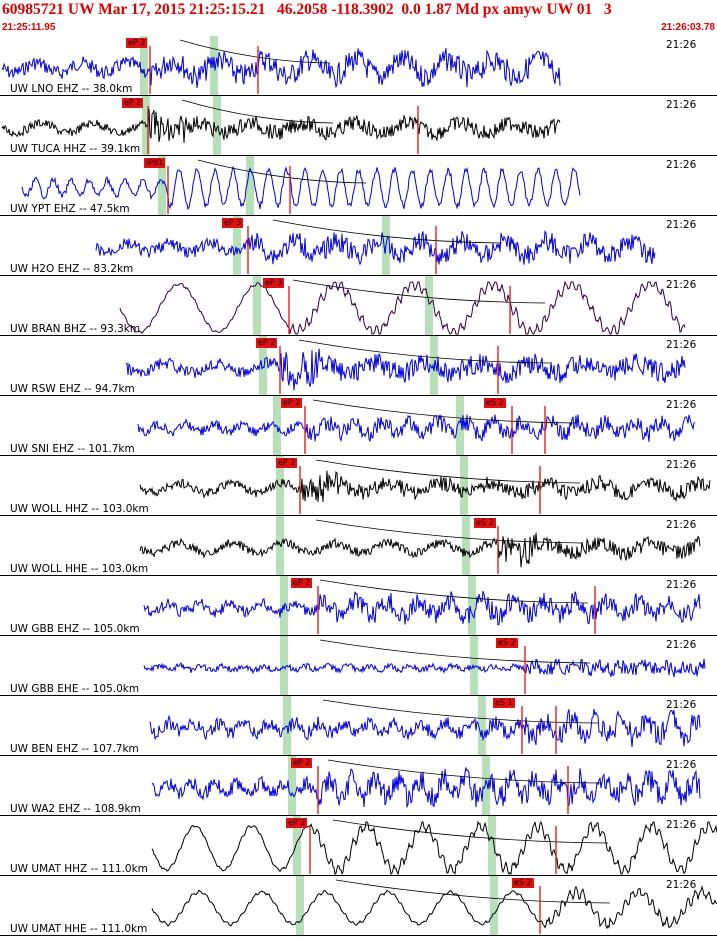  What do you see at coordinates (75, 629) in the screenshot?
I see `station-label: UW GBB EHZ -- 105.0km` at bounding box center [75, 629].